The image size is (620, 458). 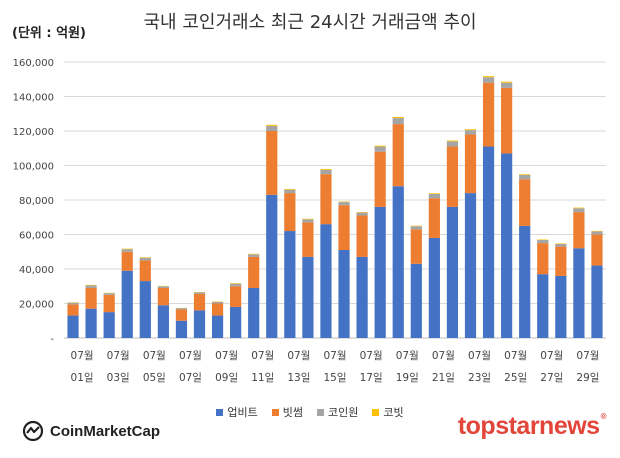 I want to click on x-tick-label-day: 03일, so click(x=118, y=377).